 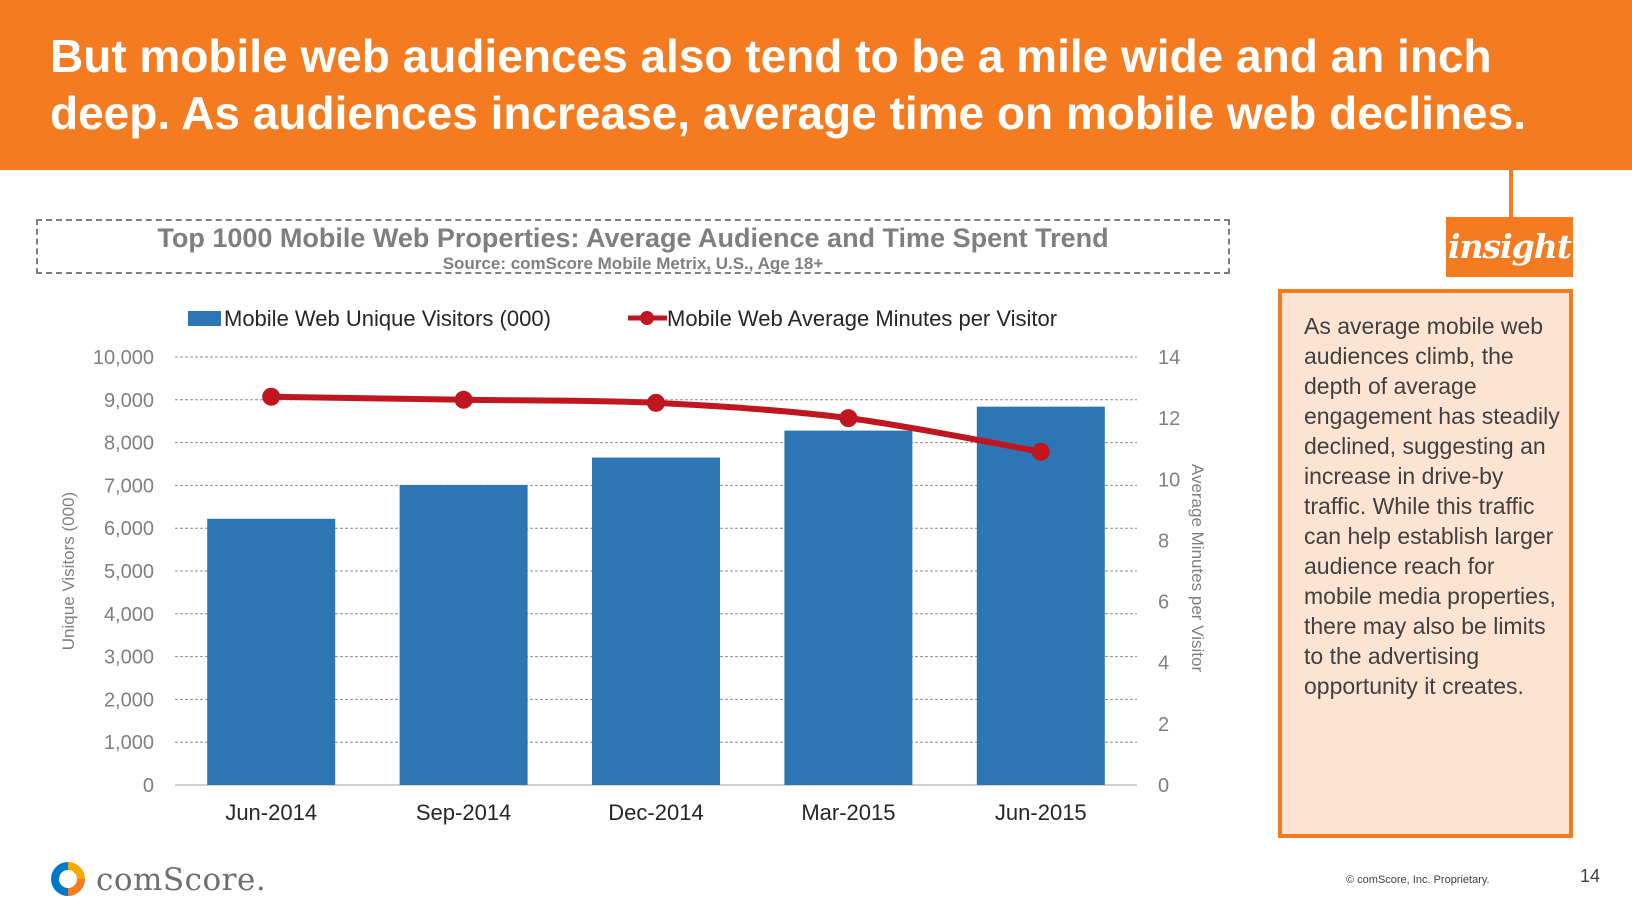 What do you see at coordinates (123, 358) in the screenshot?
I see `y-tick-label: 10,000` at bounding box center [123, 358].